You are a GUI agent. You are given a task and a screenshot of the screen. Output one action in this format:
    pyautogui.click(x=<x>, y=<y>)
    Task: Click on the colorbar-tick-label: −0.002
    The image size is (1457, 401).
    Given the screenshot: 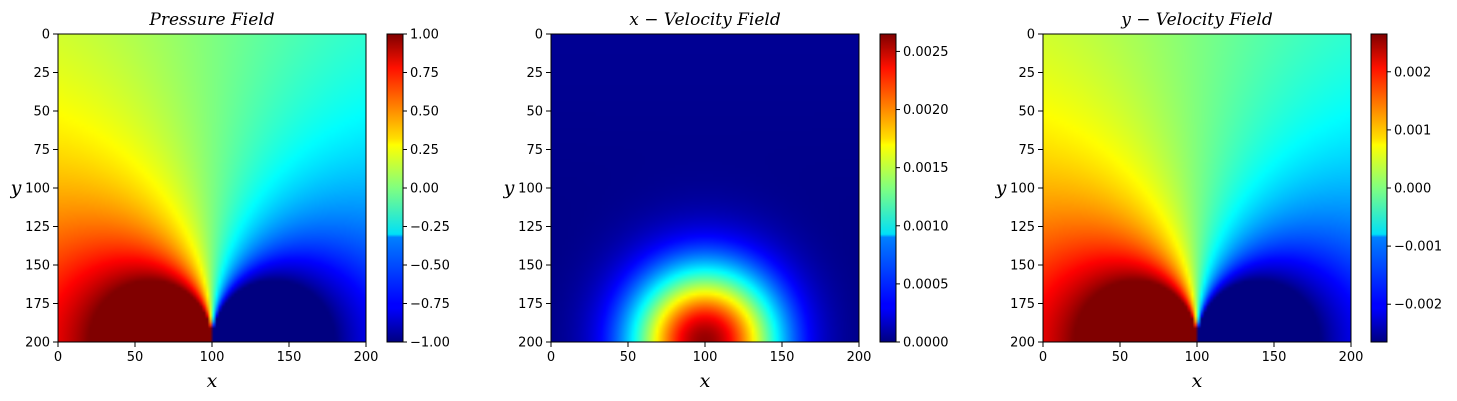 What is the action you would take?
    pyautogui.click(x=1418, y=305)
    